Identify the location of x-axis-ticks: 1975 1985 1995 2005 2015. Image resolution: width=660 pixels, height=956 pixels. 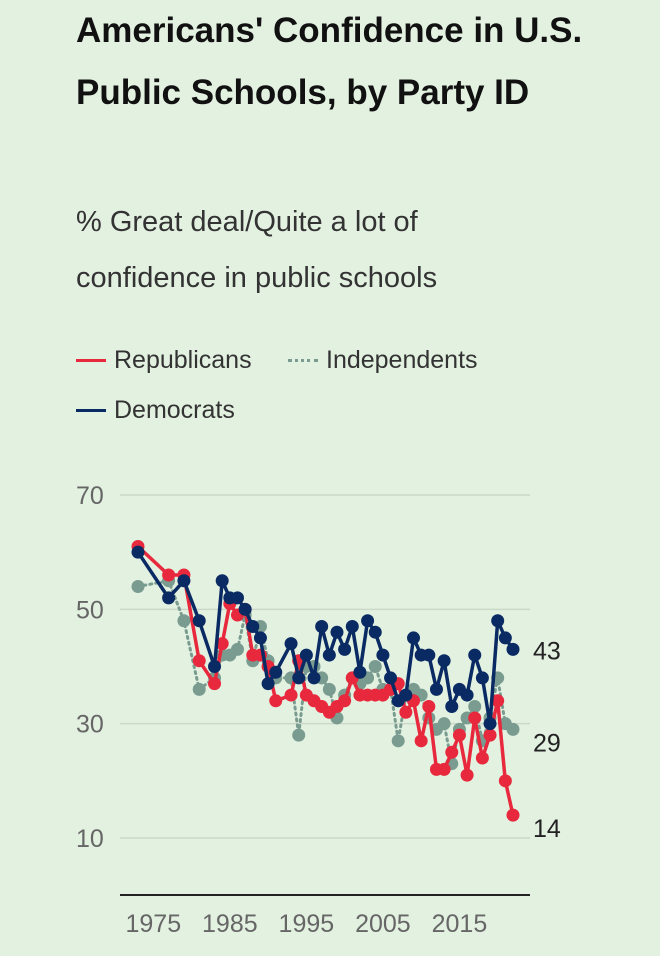
(306, 924).